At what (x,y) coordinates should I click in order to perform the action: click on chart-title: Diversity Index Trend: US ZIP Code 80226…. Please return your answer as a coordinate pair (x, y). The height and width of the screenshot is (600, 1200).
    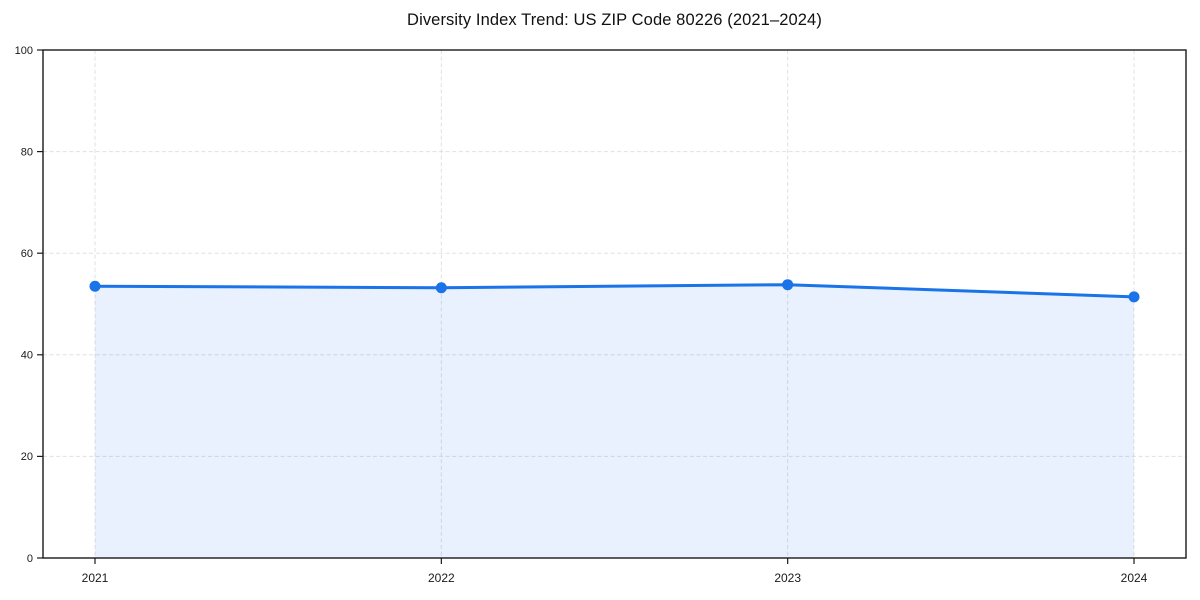
    Looking at the image, I should click on (614, 20).